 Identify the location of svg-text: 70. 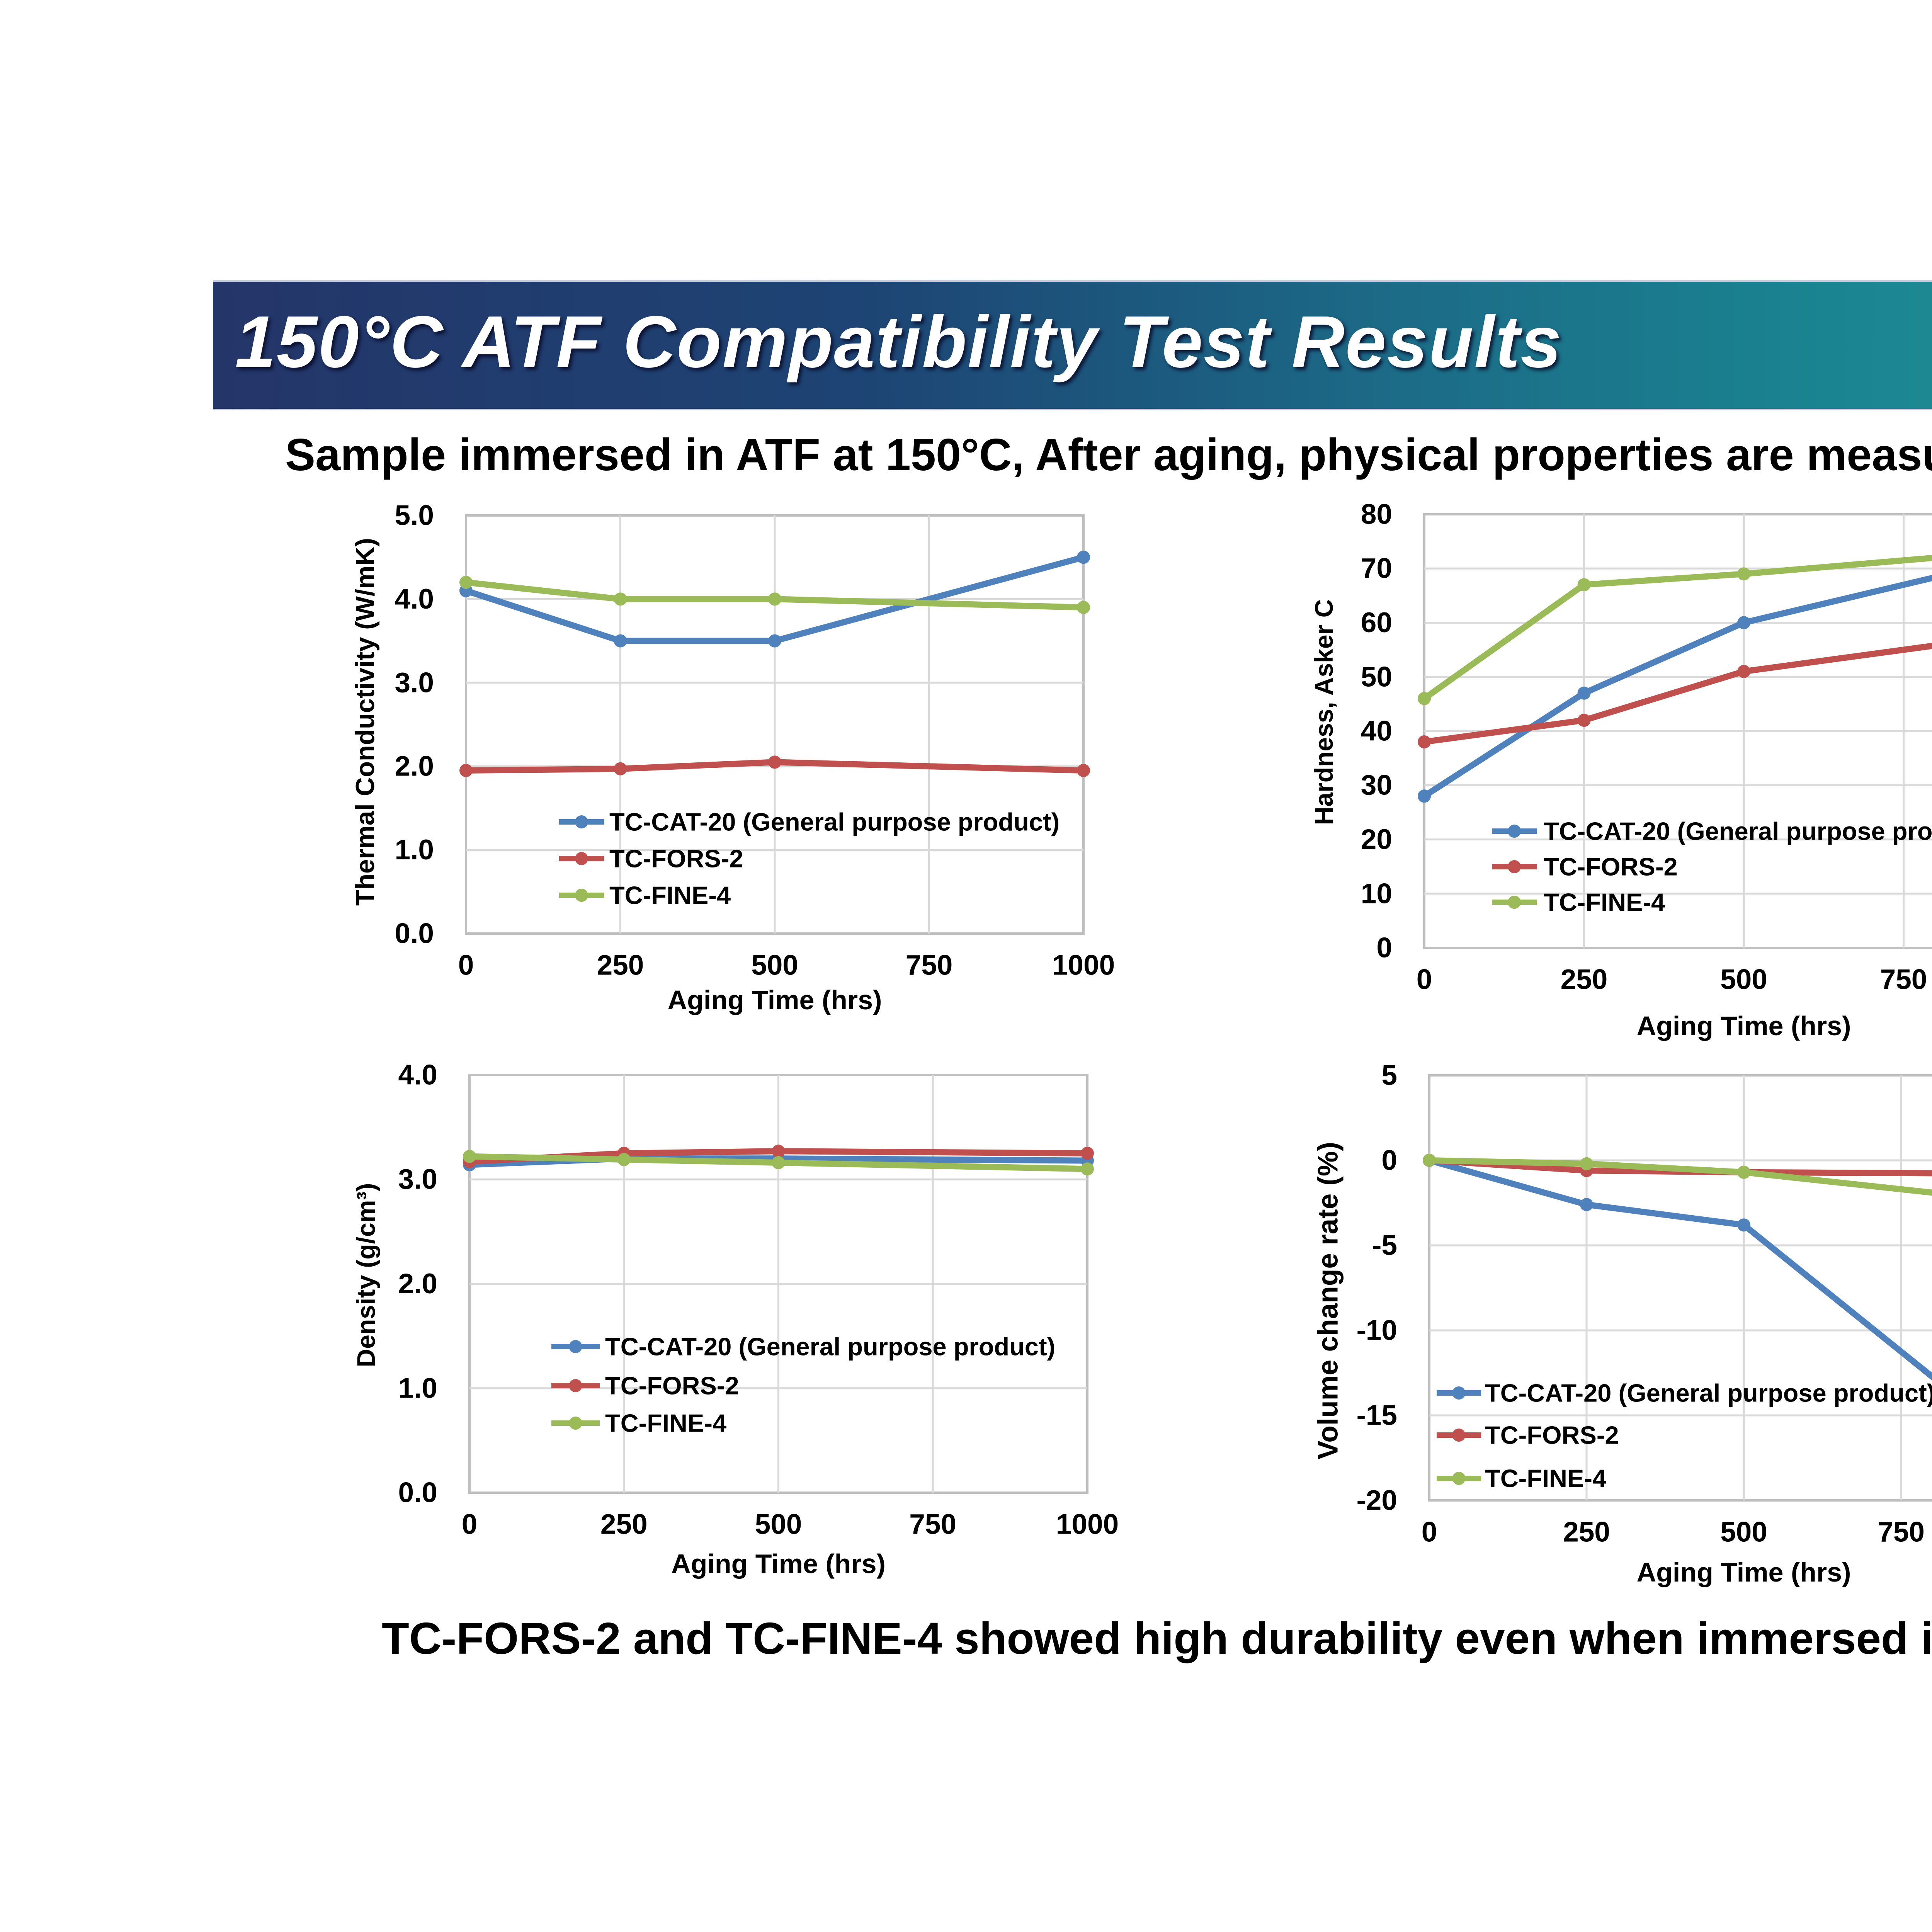
(1376, 568).